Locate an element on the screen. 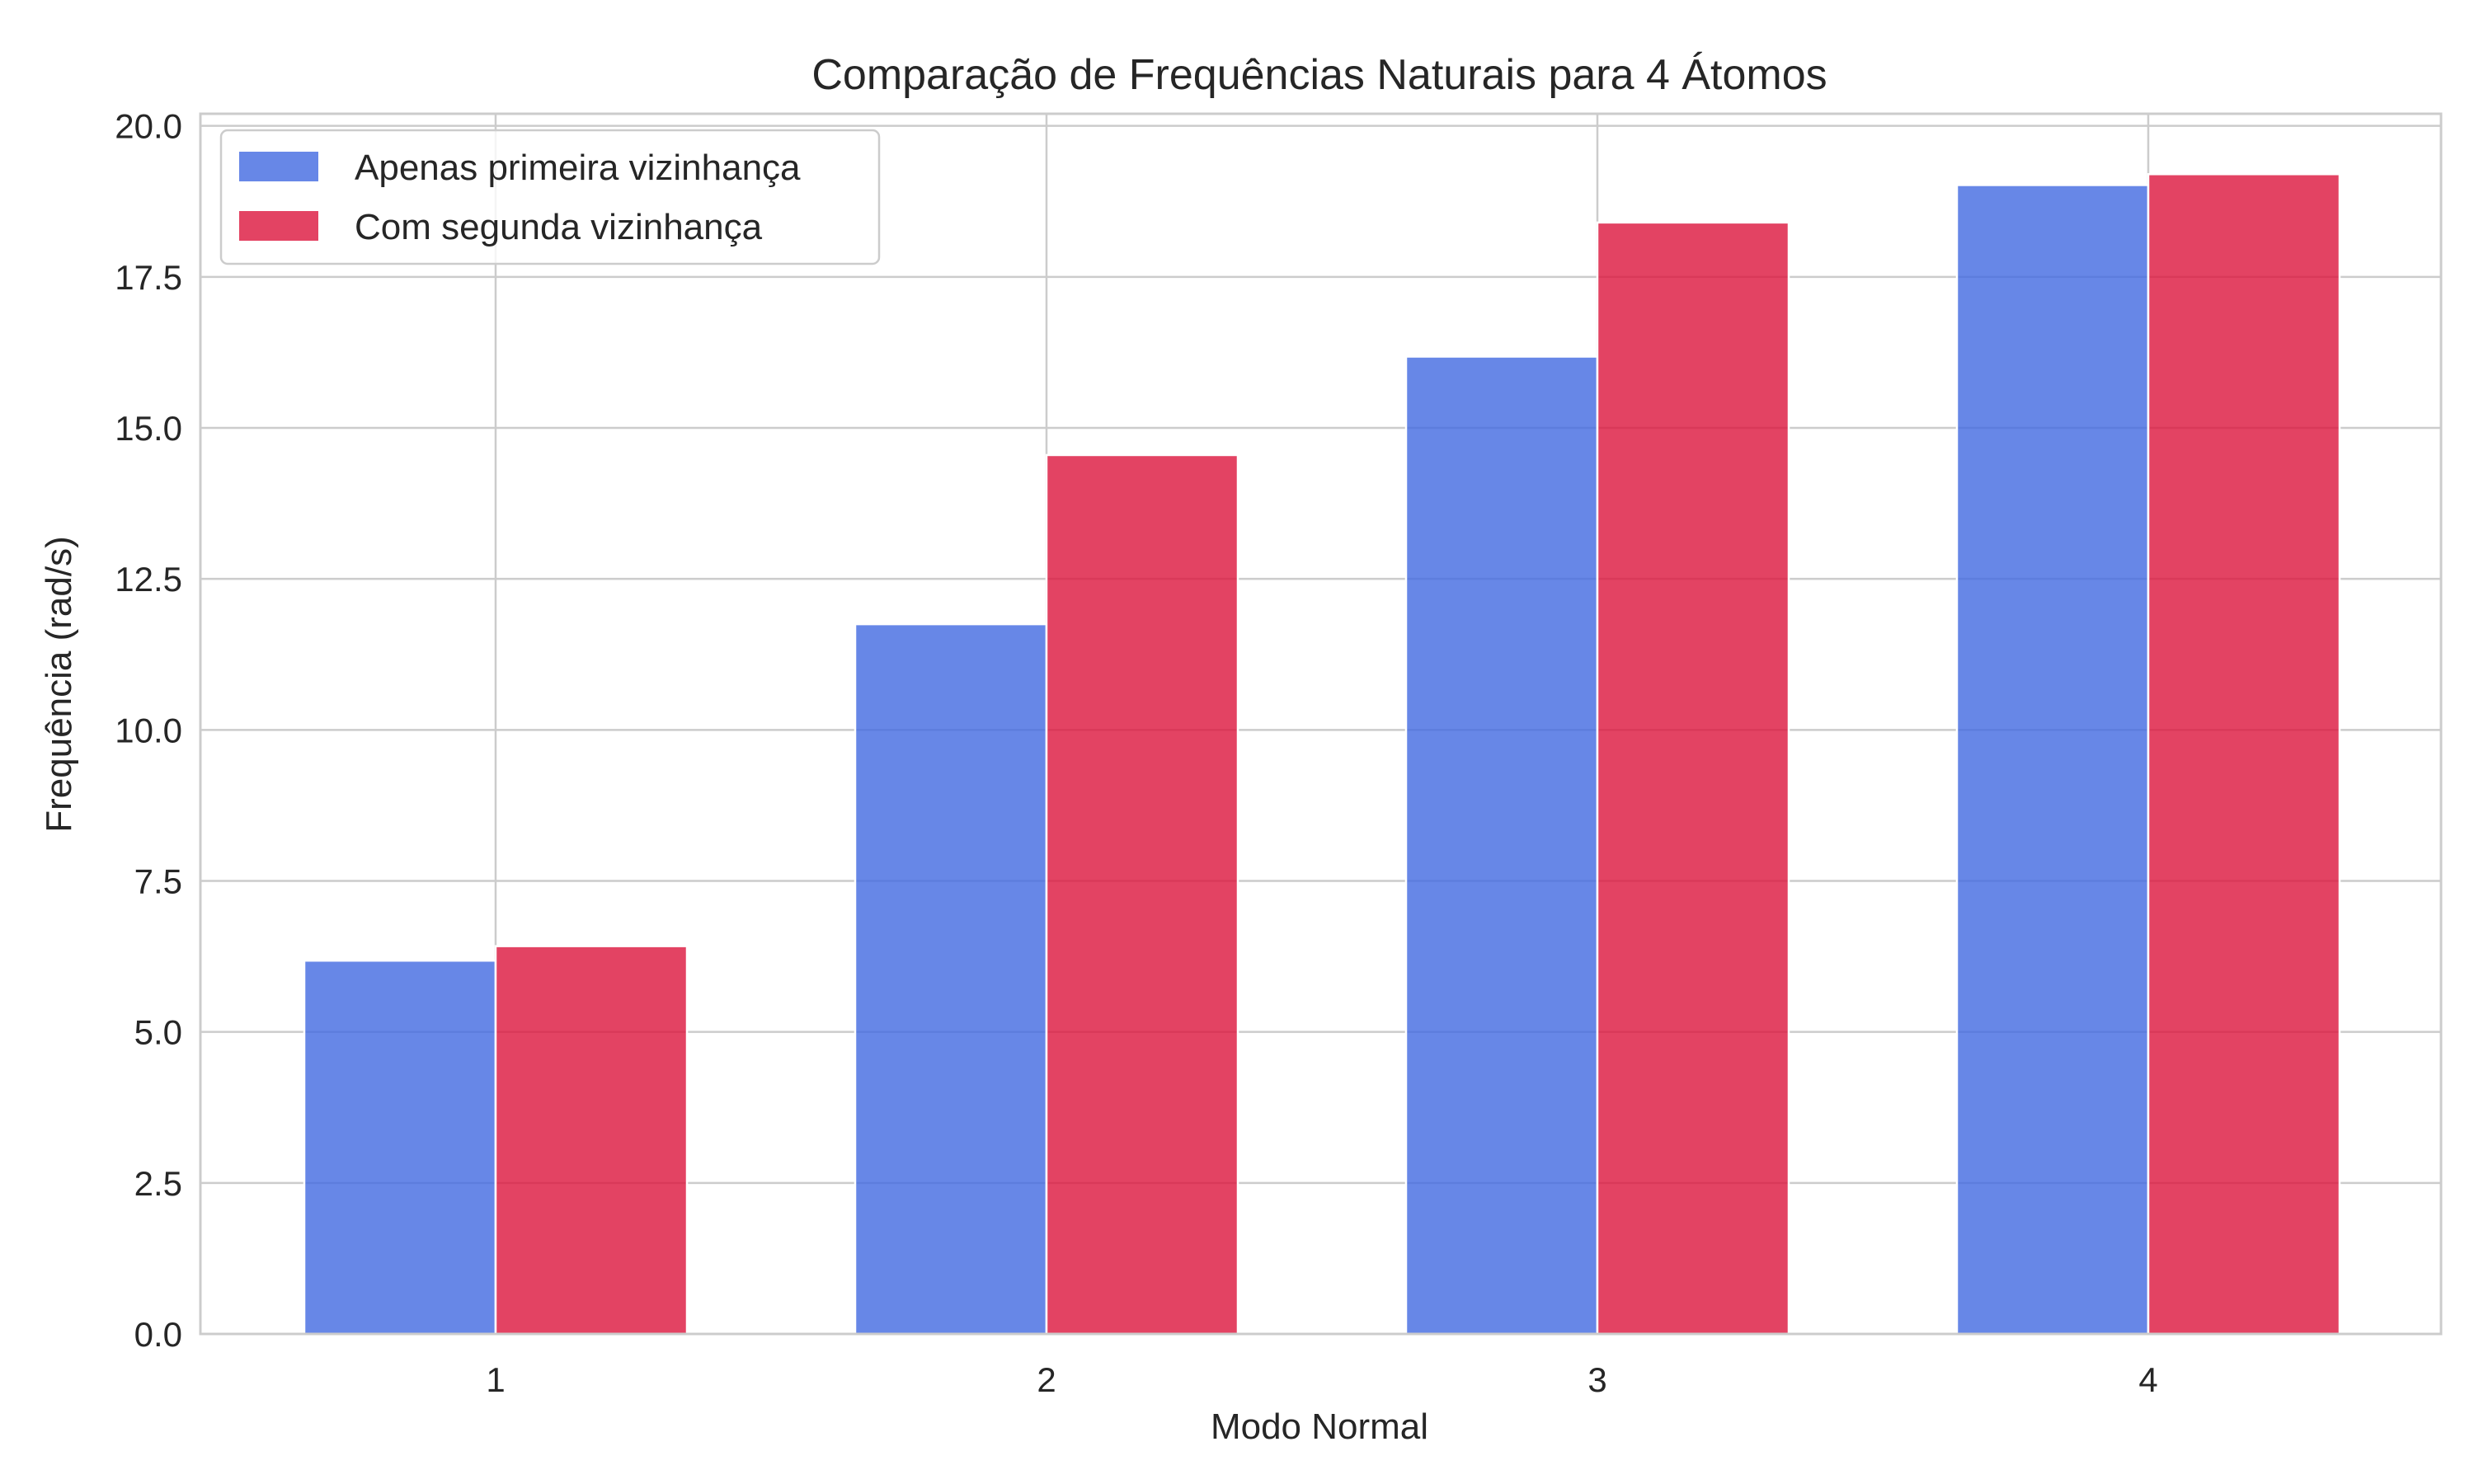 The width and height of the screenshot is (2474, 1484). y-axis-label: Frequência (rad/s) is located at coordinates (59, 684).